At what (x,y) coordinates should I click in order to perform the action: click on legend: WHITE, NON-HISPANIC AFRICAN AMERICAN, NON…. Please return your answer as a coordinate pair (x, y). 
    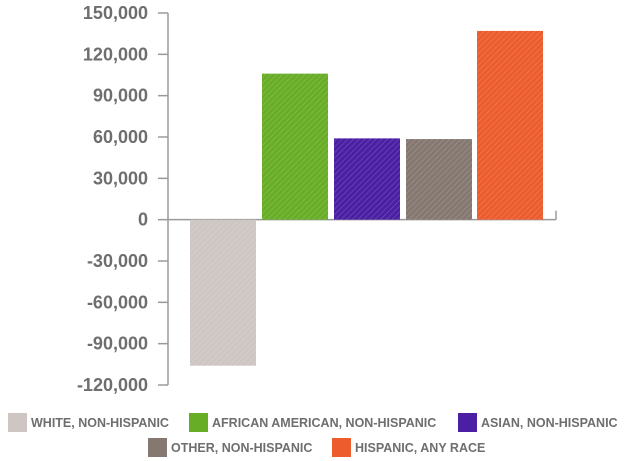
    Looking at the image, I should click on (313, 435).